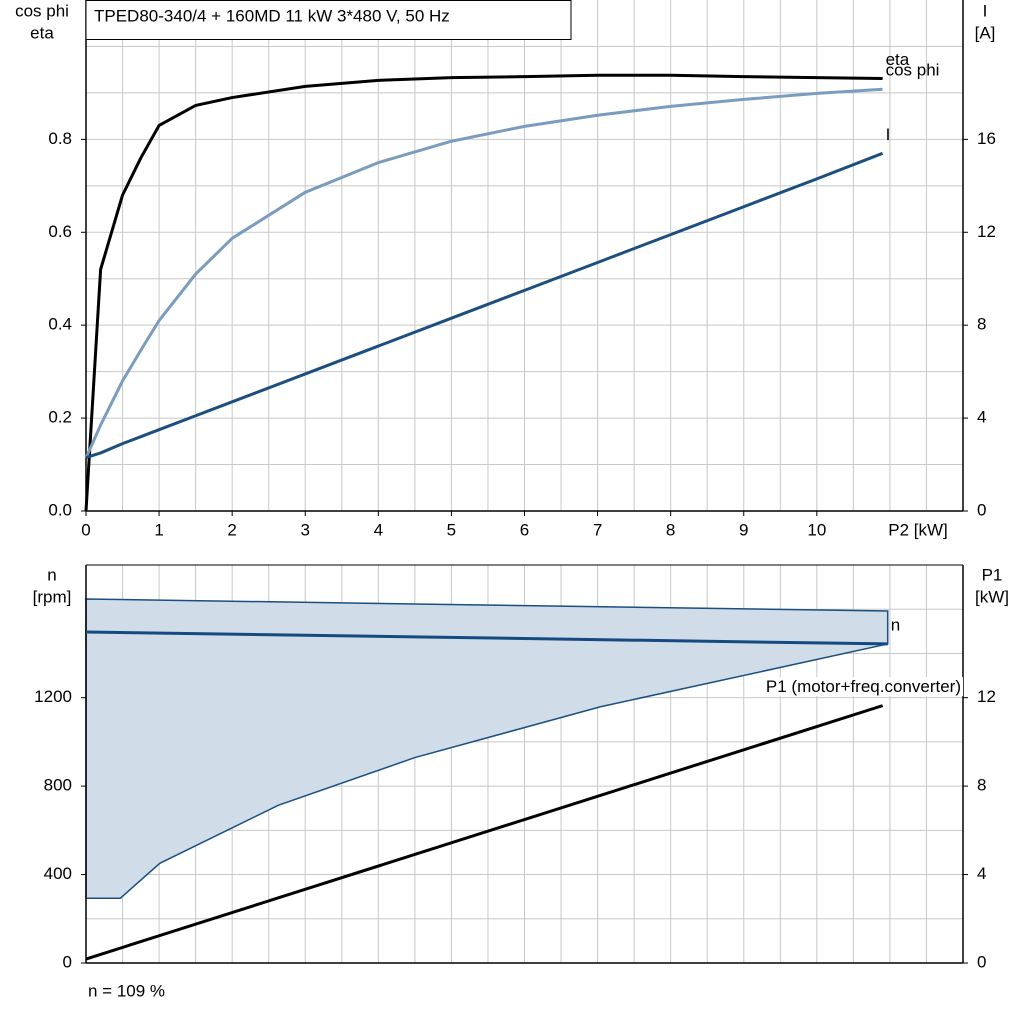 The width and height of the screenshot is (1024, 1024). What do you see at coordinates (524, 529) in the screenshot?
I see `x-tick-label: 6` at bounding box center [524, 529].